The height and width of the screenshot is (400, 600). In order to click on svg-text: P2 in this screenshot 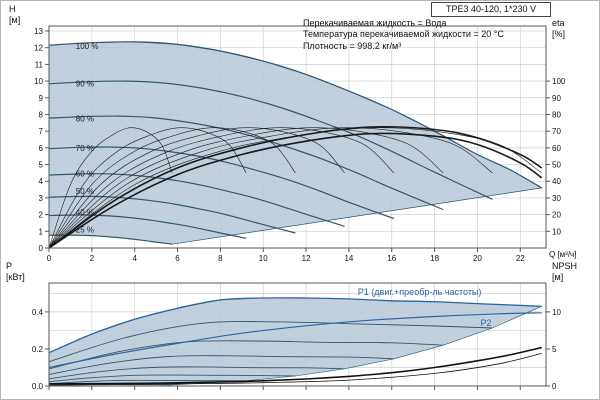, I will do `click(486, 323)`.